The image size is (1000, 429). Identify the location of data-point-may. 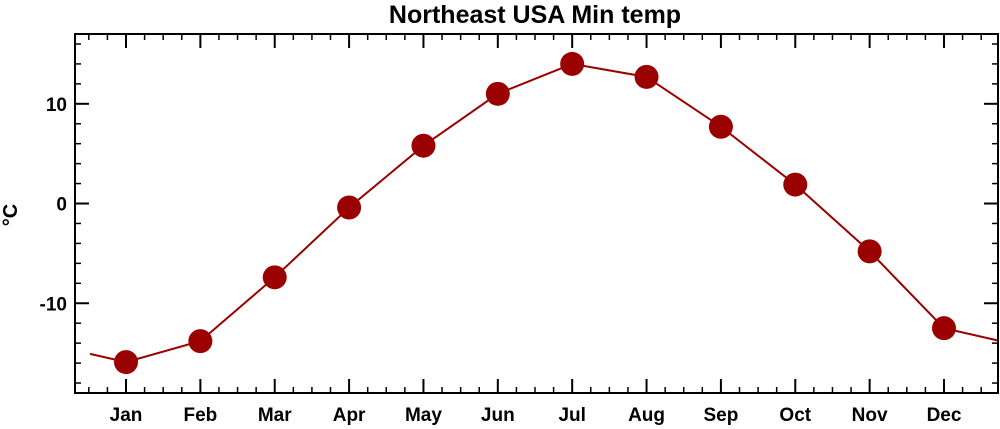
(423, 145).